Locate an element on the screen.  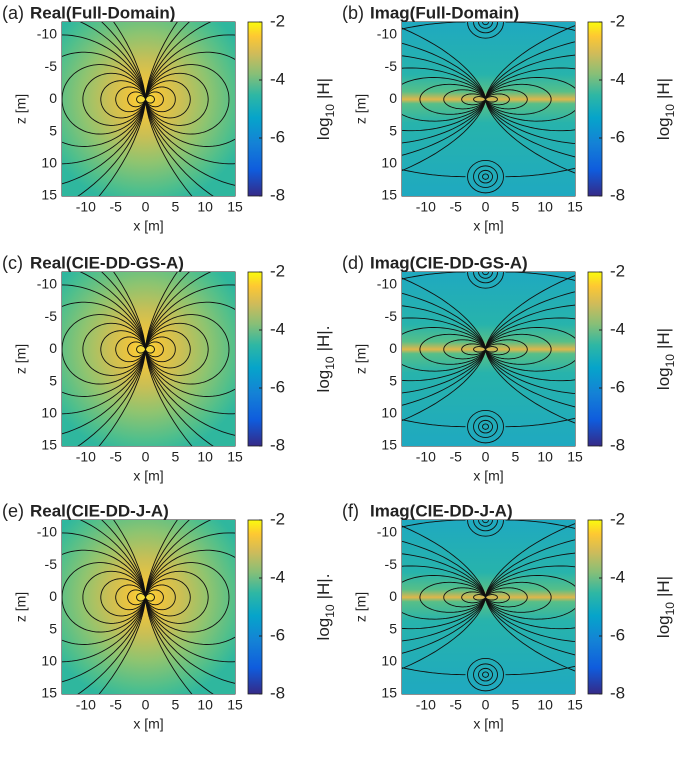
panel-title: Imag(CIE-DD-GS-A) is located at coordinates (449, 262).